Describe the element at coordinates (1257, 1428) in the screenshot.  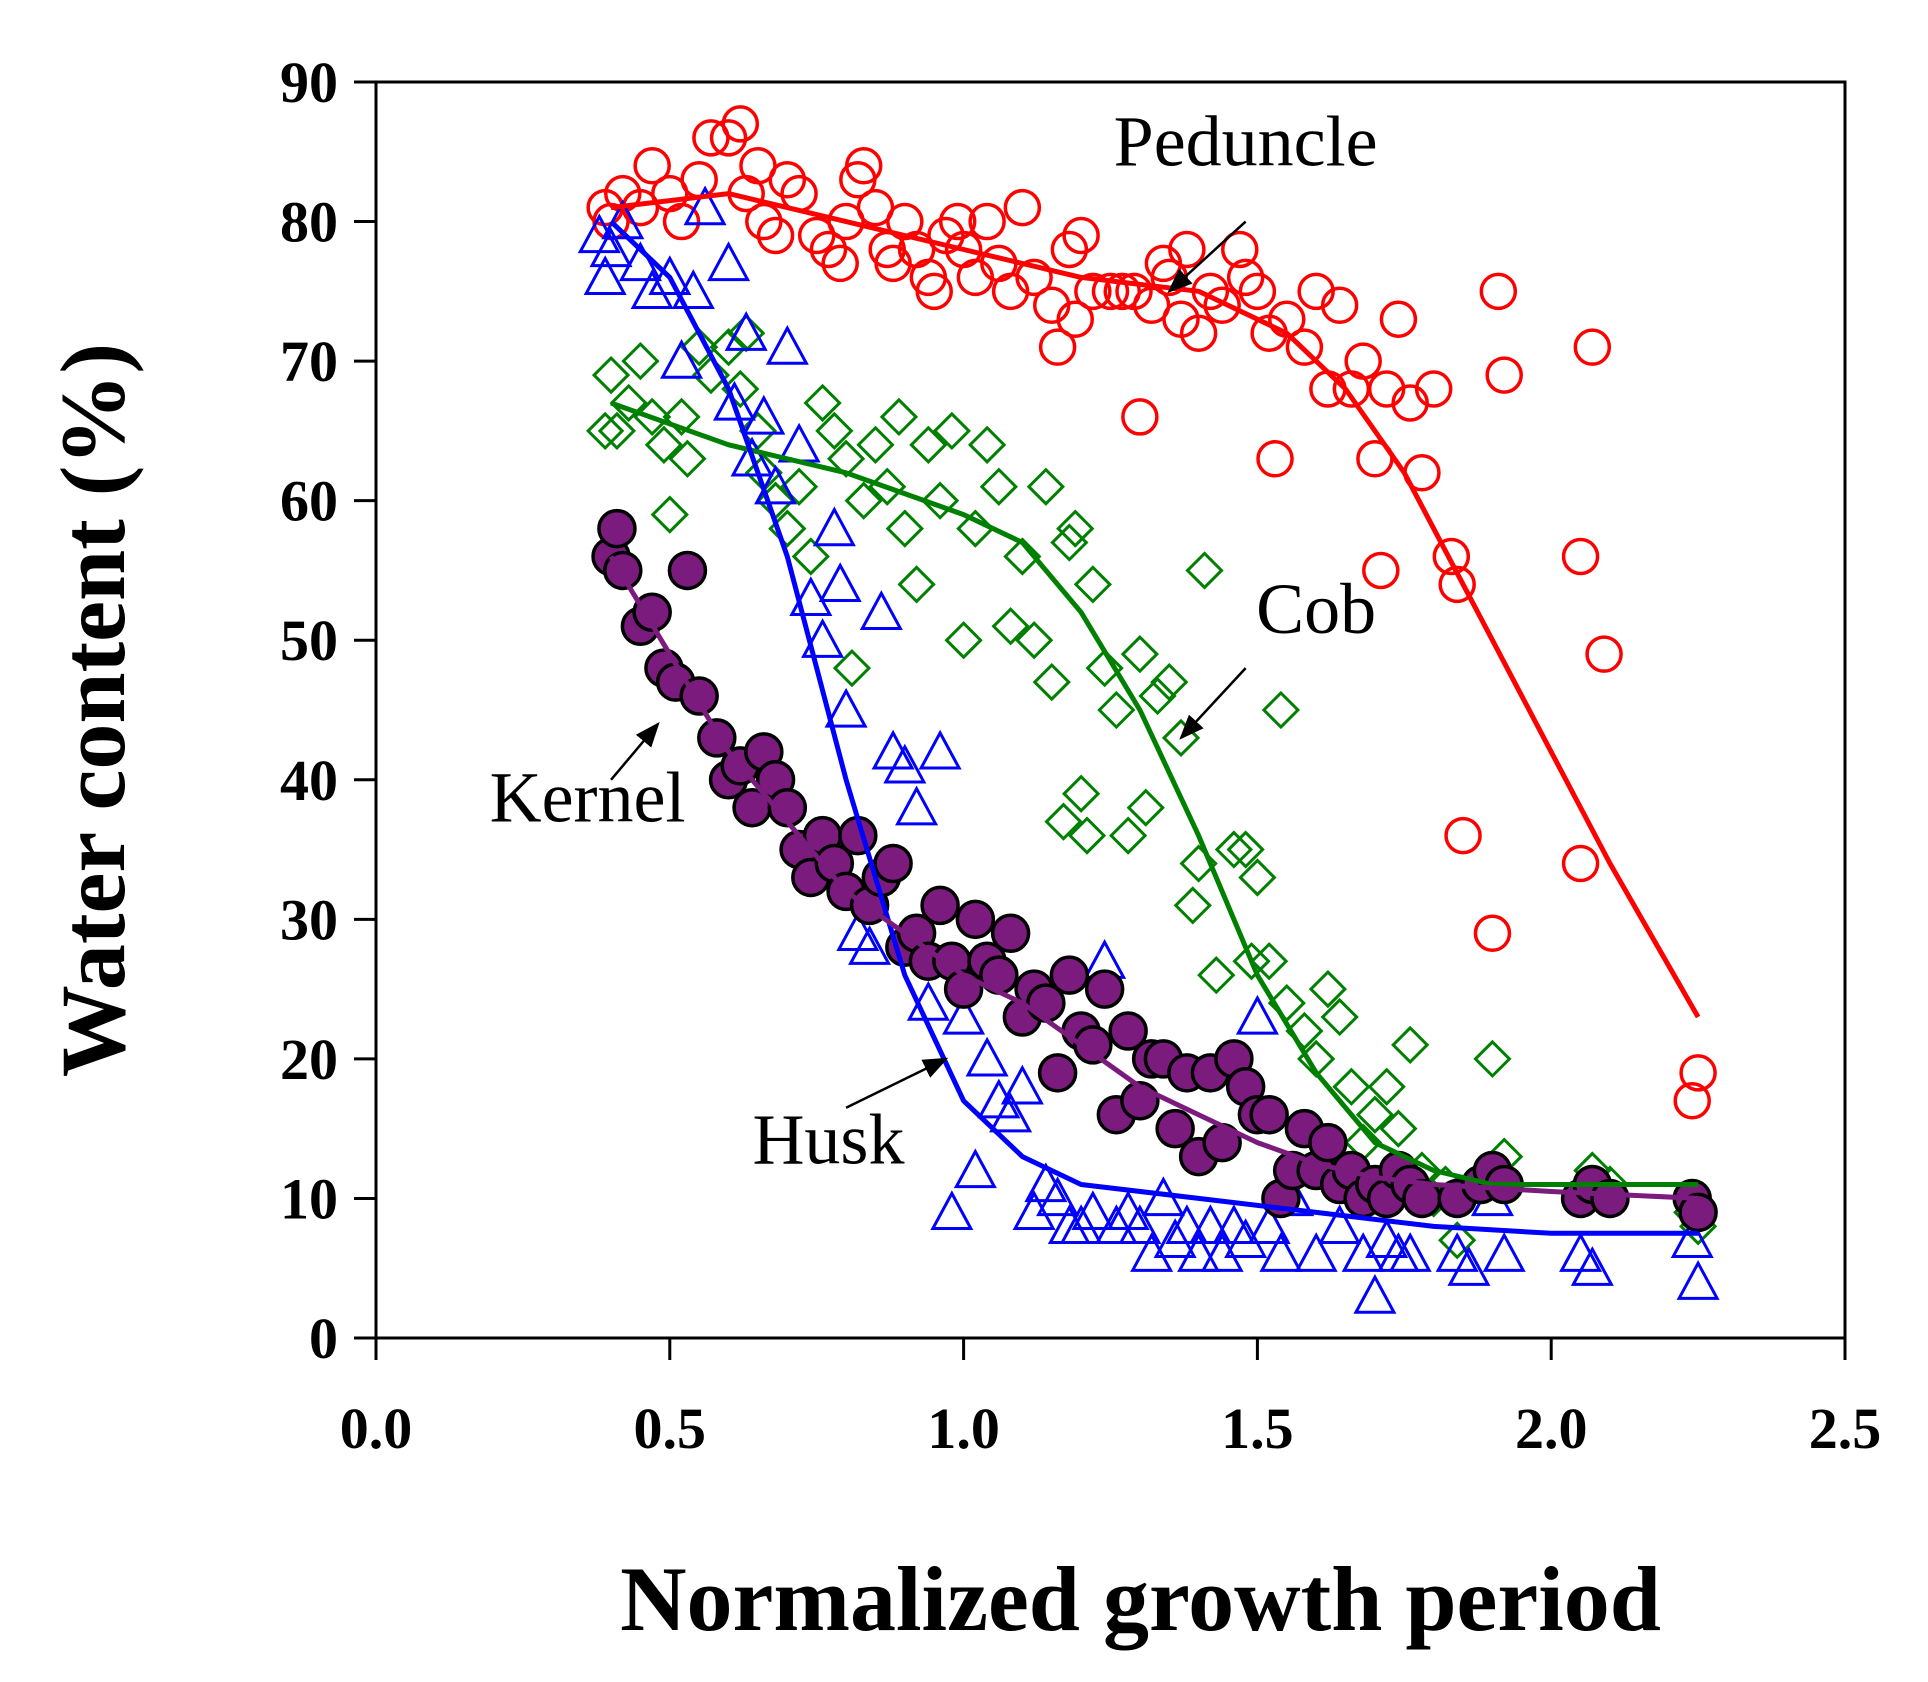
I see `x-tick-label: 1.5` at that location.